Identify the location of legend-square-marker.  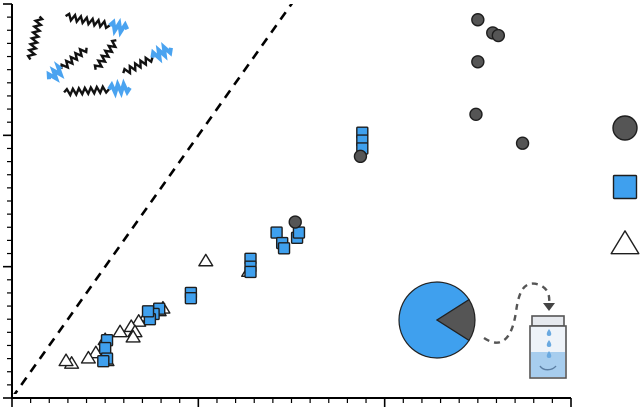
(625, 187).